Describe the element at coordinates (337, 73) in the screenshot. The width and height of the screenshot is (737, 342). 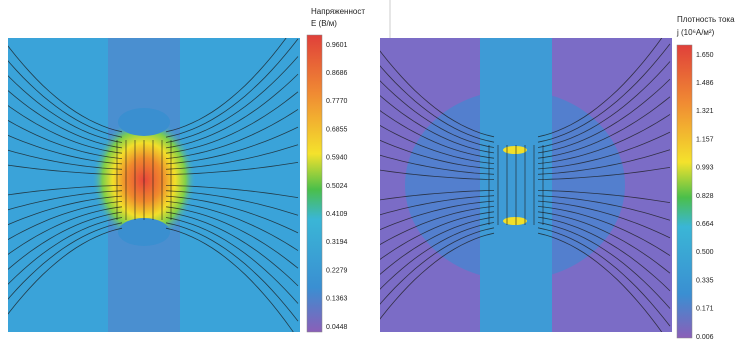
I see `colorbar-tick-label: 0.8686` at that location.